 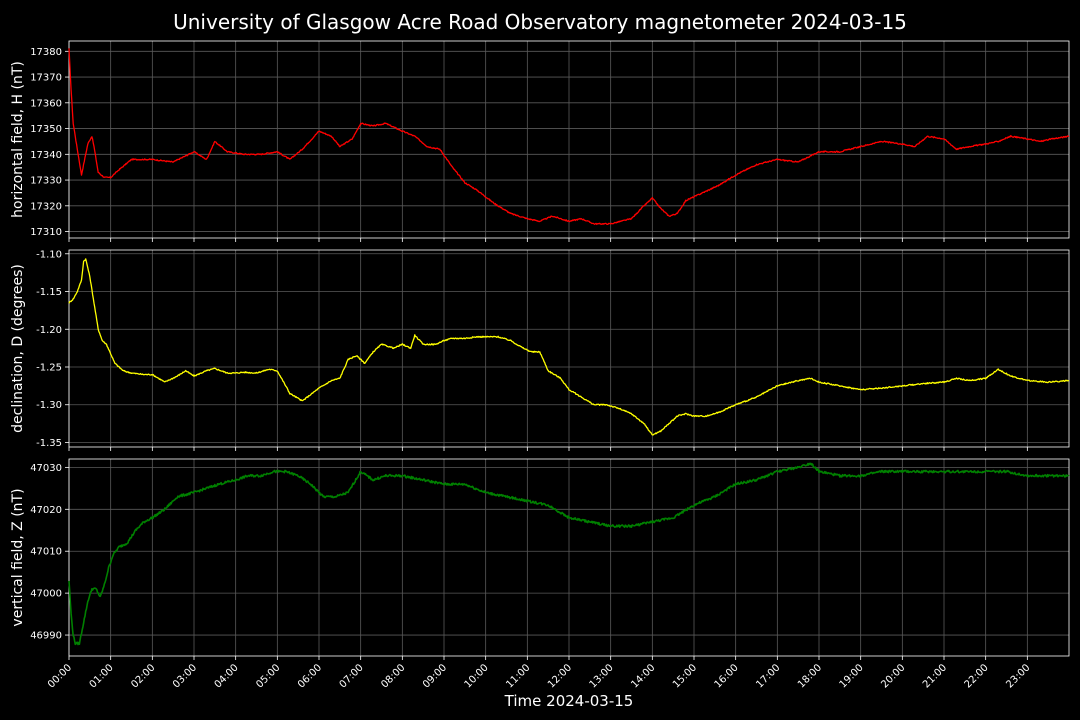 What do you see at coordinates (46, 78) in the screenshot?
I see `y-tick-label: 17370` at bounding box center [46, 78].